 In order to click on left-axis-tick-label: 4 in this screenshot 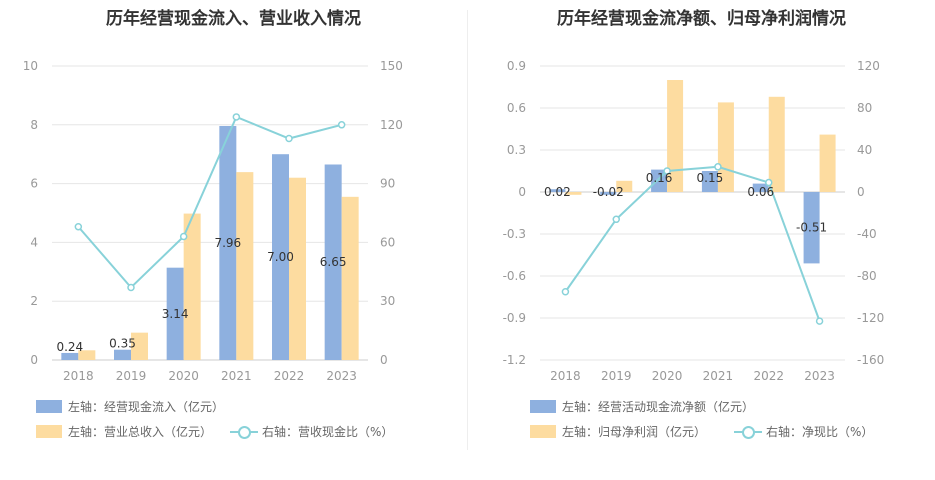, I will do `click(34, 242)`.